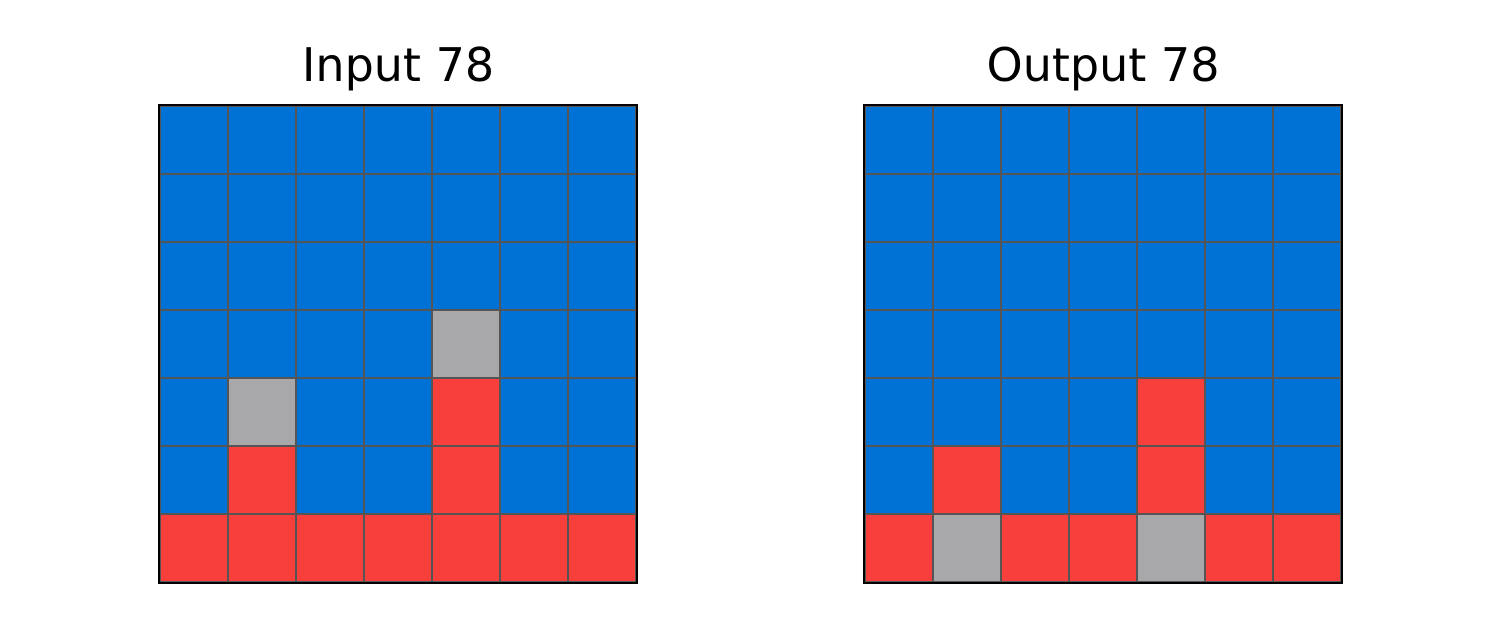 The height and width of the screenshot is (629, 1500). What do you see at coordinates (398, 65) in the screenshot?
I see `input-title: Input 78` at bounding box center [398, 65].